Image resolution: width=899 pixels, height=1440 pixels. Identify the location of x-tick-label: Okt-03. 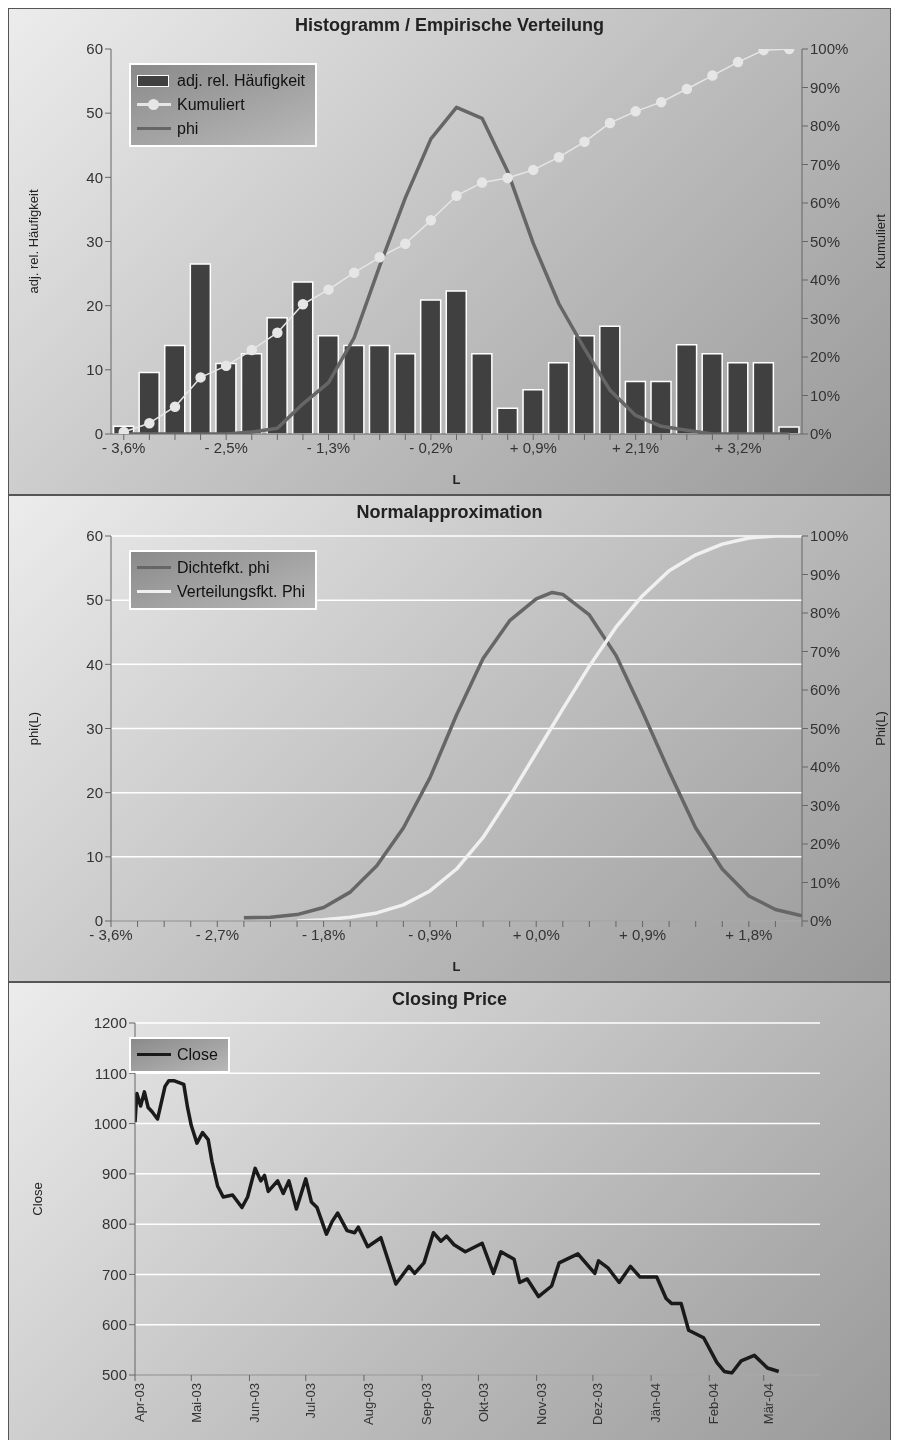
(483, 1403).